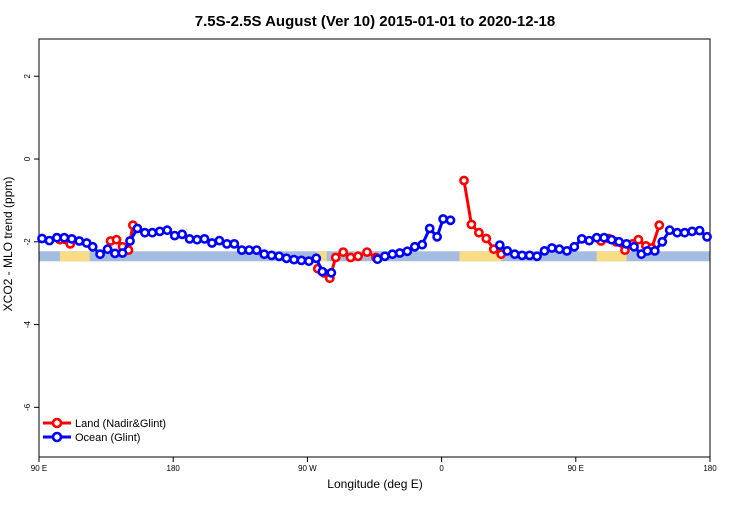  Describe the element at coordinates (107, 438) in the screenshot. I see `legend-ocean-label: Ocean (Glint)` at that location.